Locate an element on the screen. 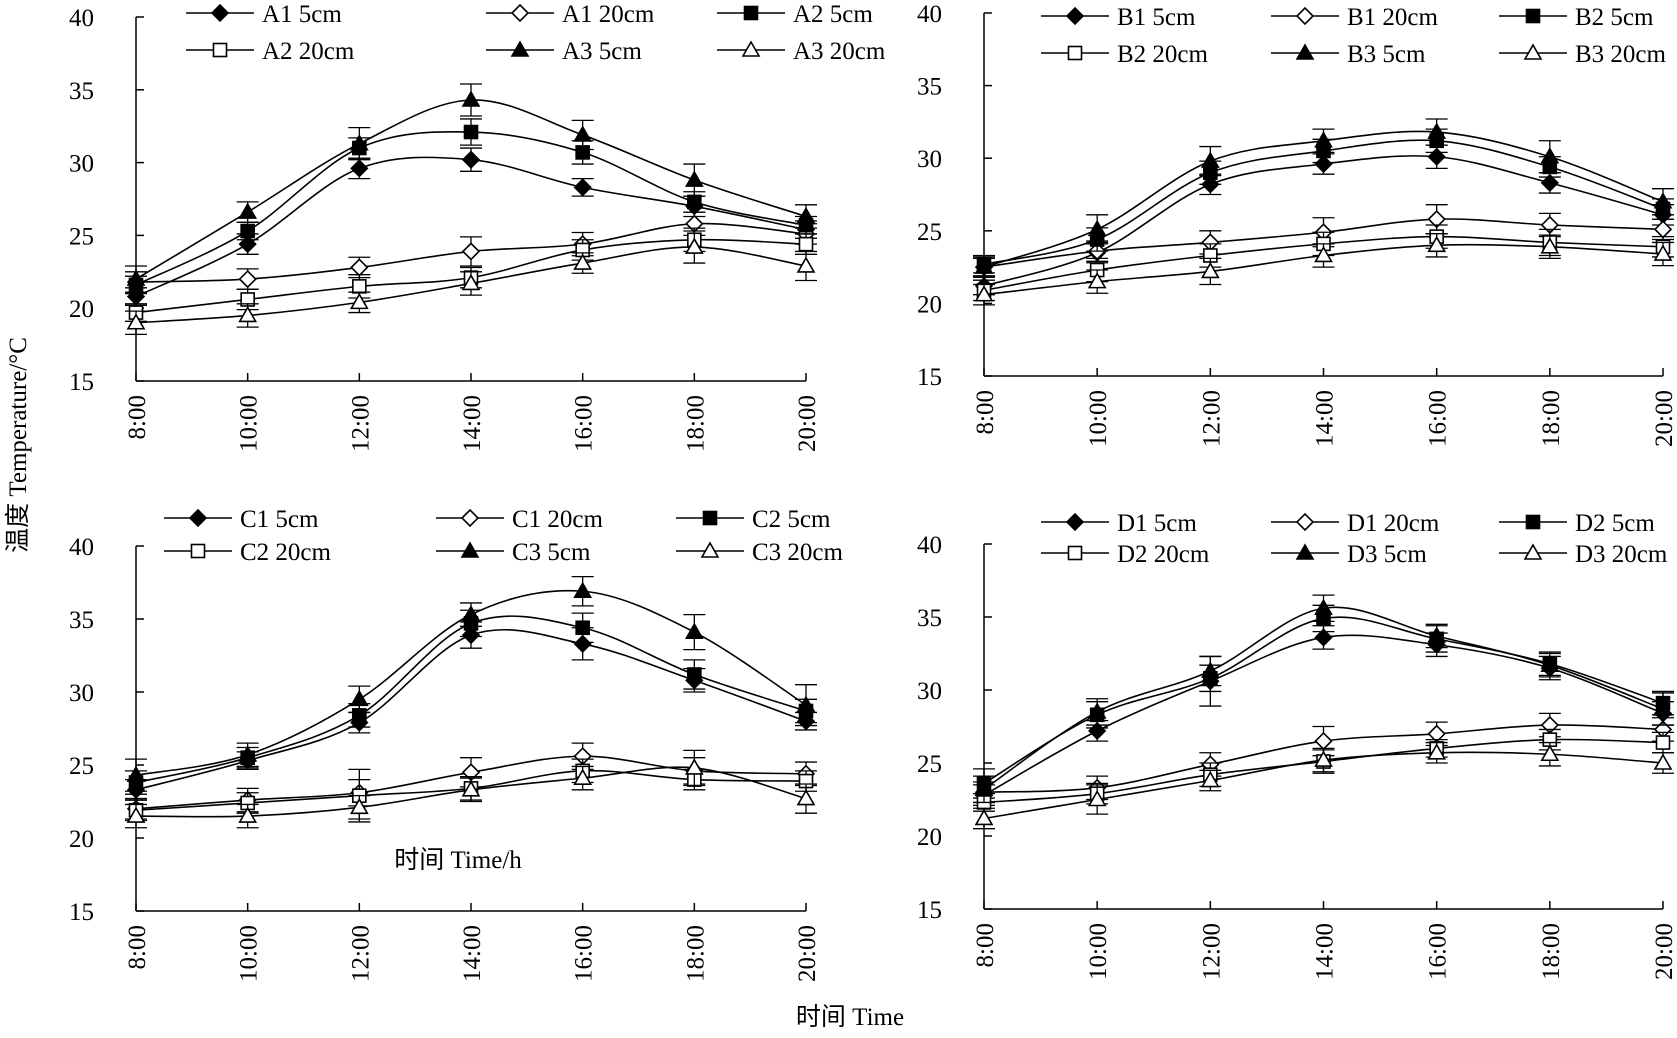 The height and width of the screenshot is (1038, 1677). panel-c-ytick-label: 35 is located at coordinates (81, 620).